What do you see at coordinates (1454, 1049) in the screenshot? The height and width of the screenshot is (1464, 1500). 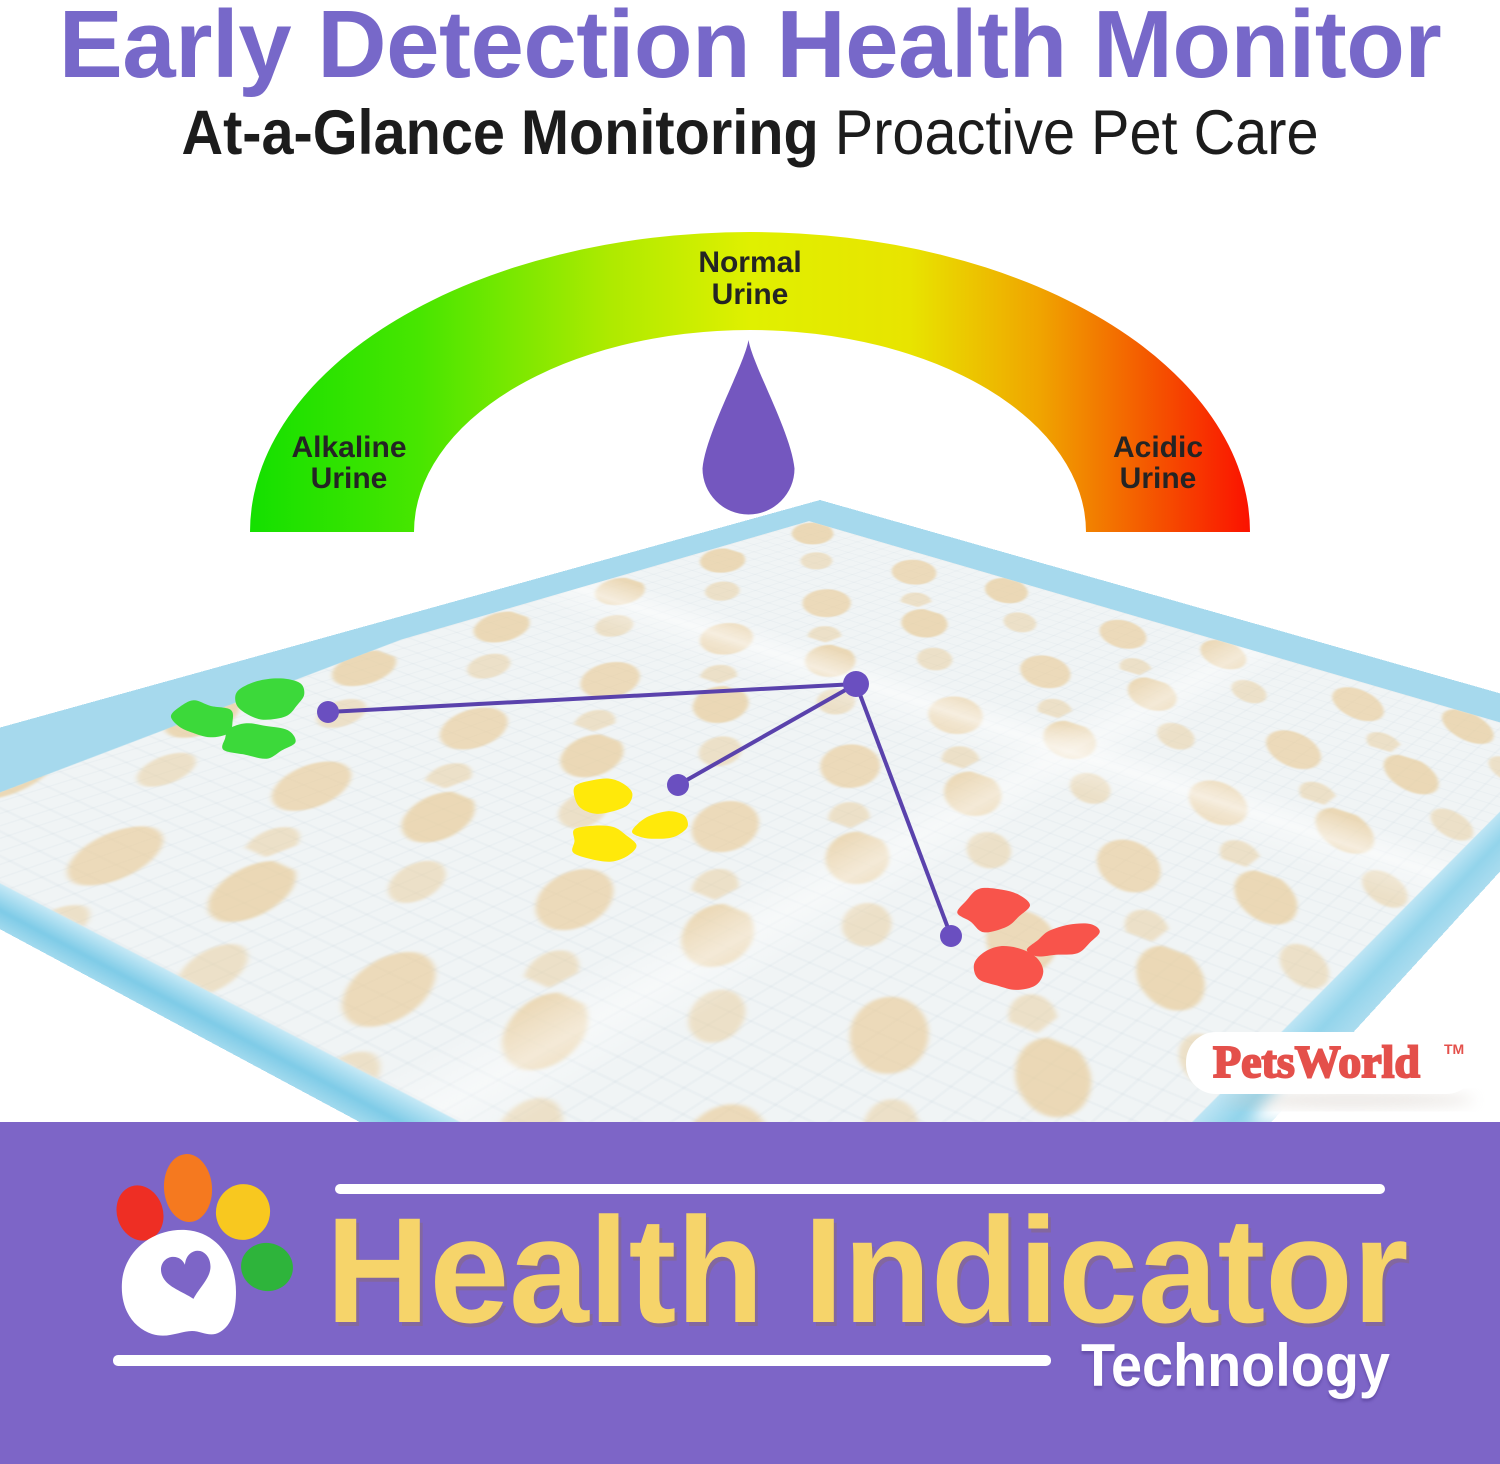 I see `svg-text: TM` at bounding box center [1454, 1049].